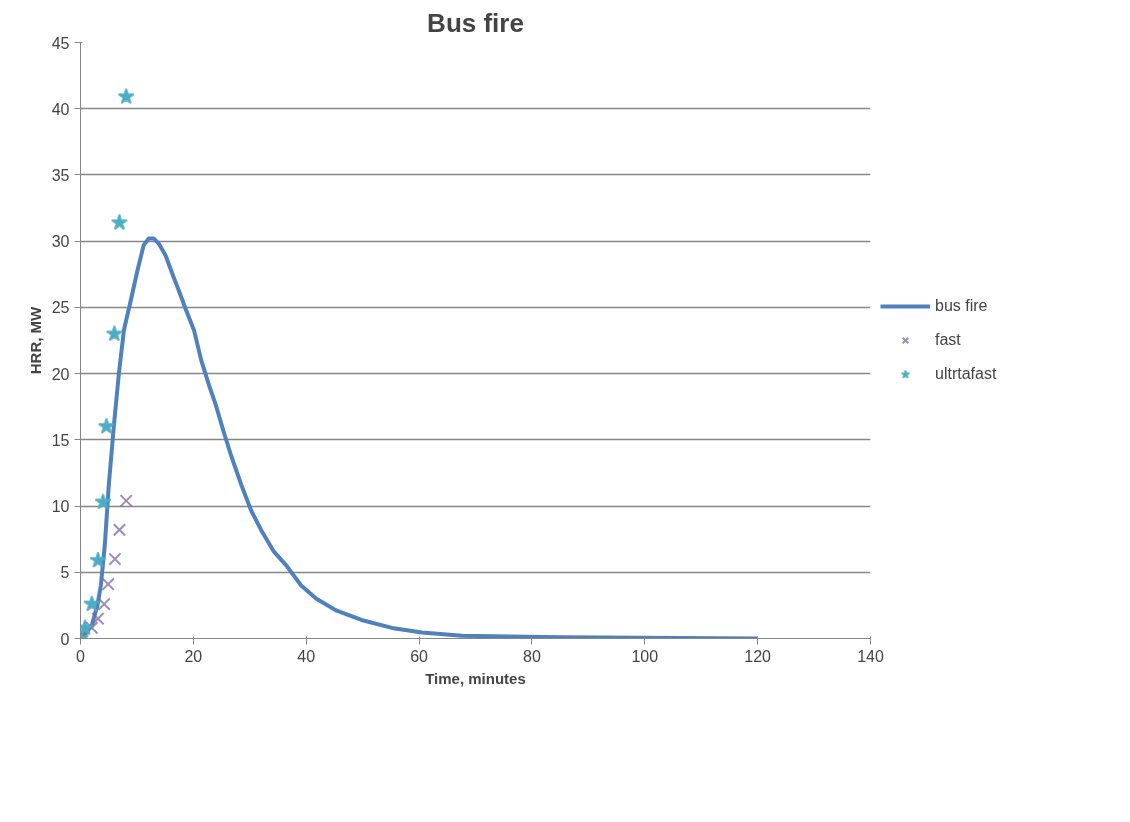 This screenshot has width=1130, height=822. What do you see at coordinates (870, 656) in the screenshot?
I see `x-tick-label: 140` at bounding box center [870, 656].